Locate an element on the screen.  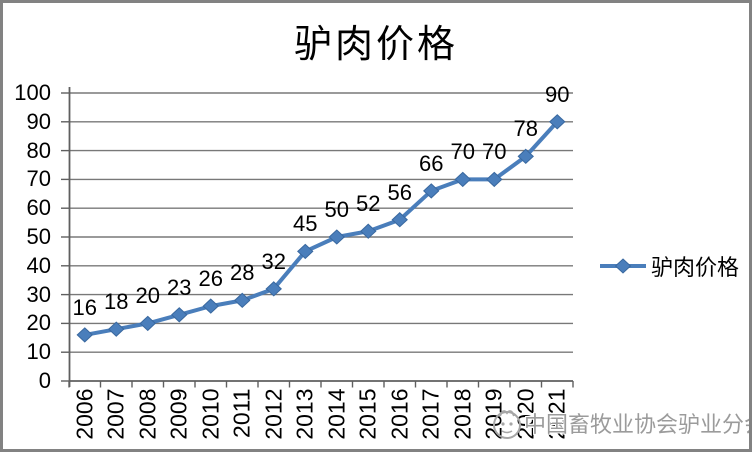
y-axis-tick-label: 70 is located at coordinates (38, 179).